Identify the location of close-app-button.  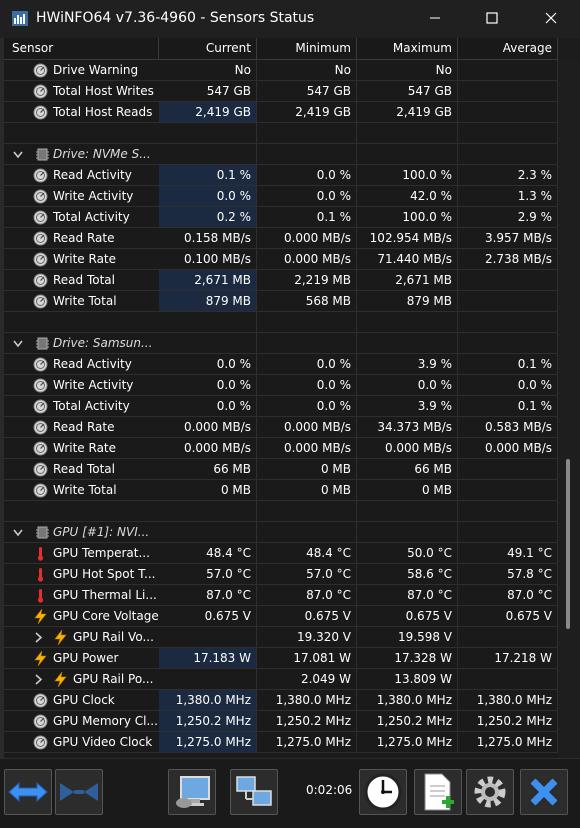
(544, 792).